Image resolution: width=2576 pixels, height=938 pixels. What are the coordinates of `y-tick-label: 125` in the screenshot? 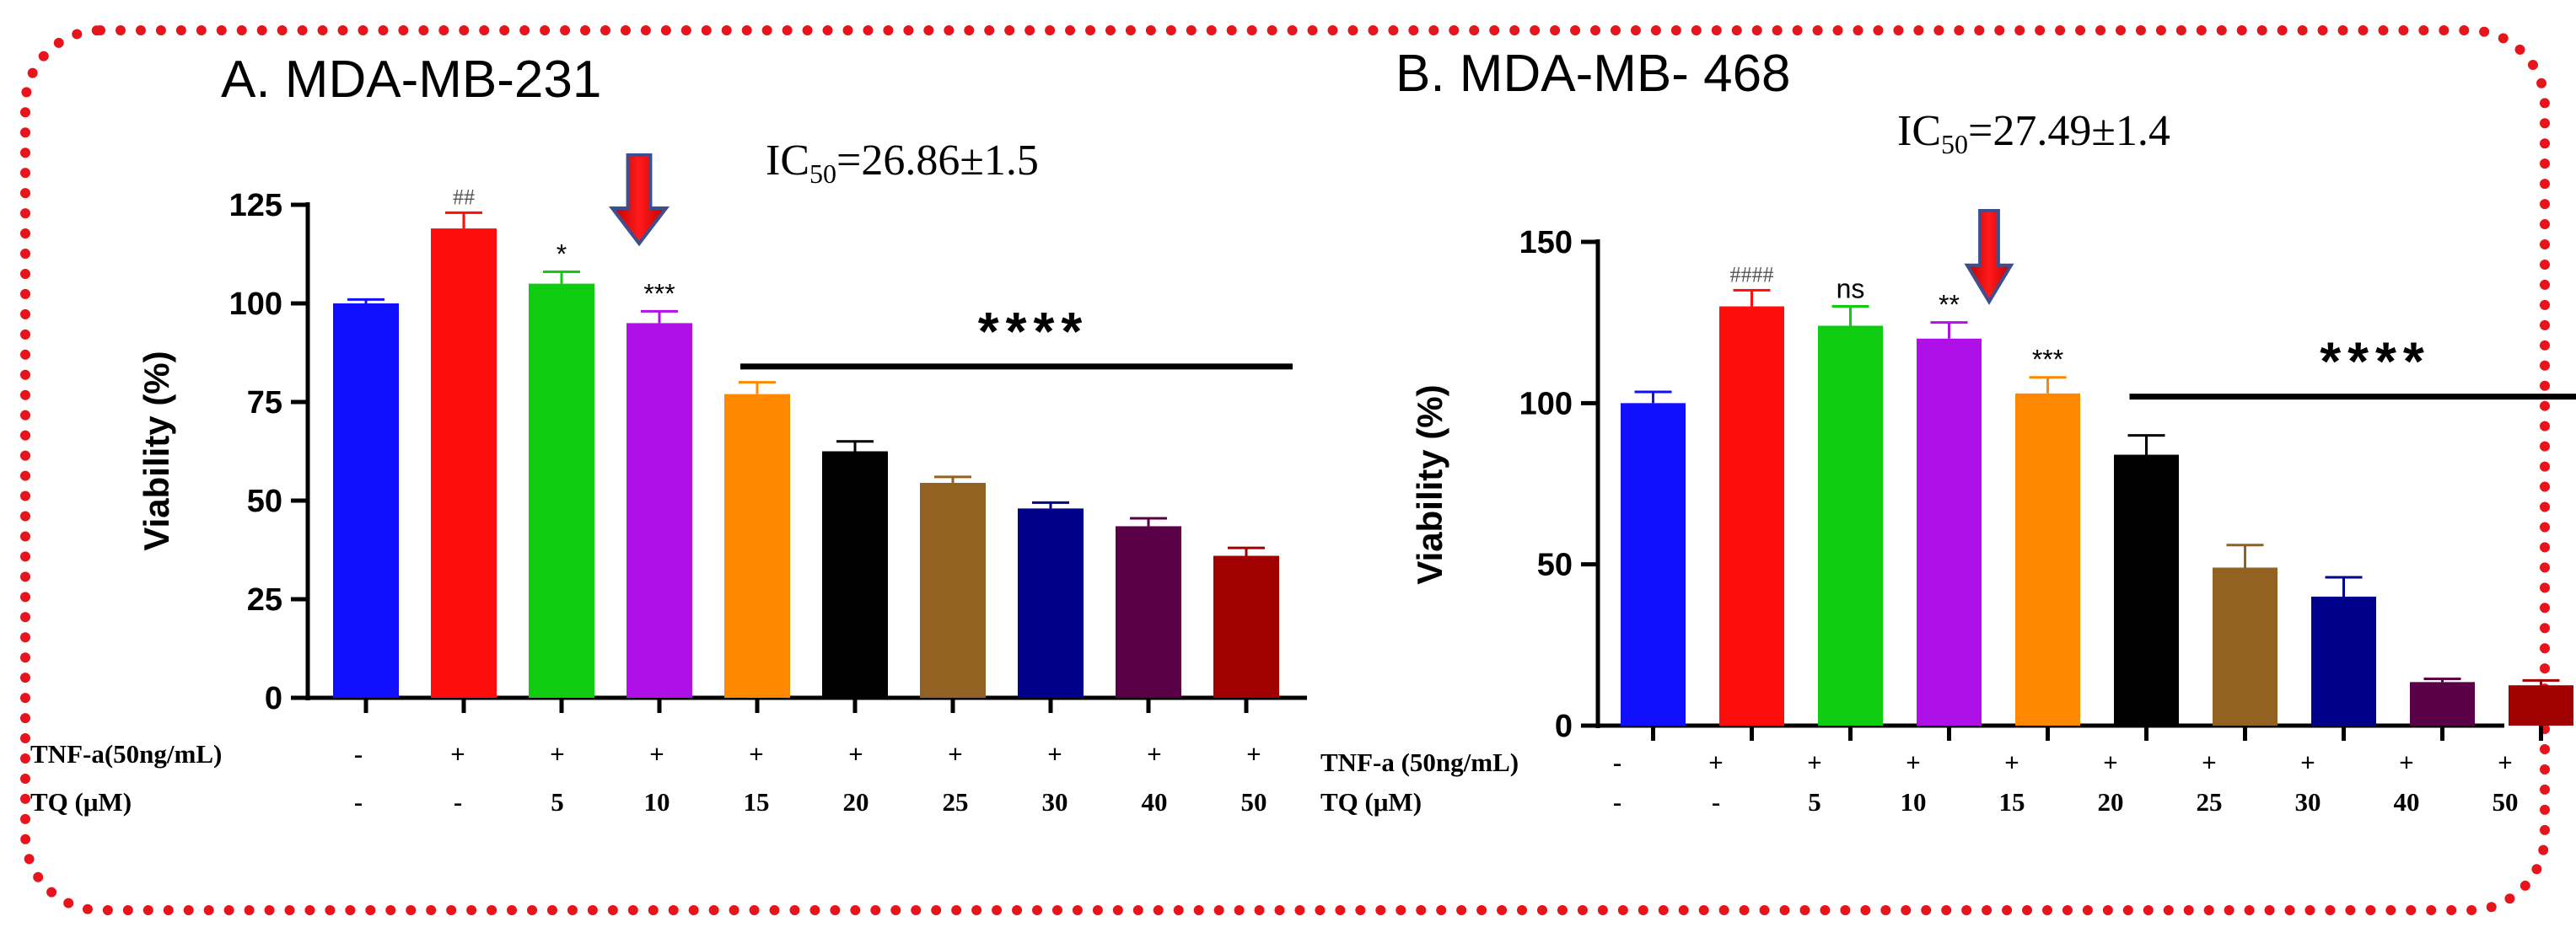 It's located at (256, 205).